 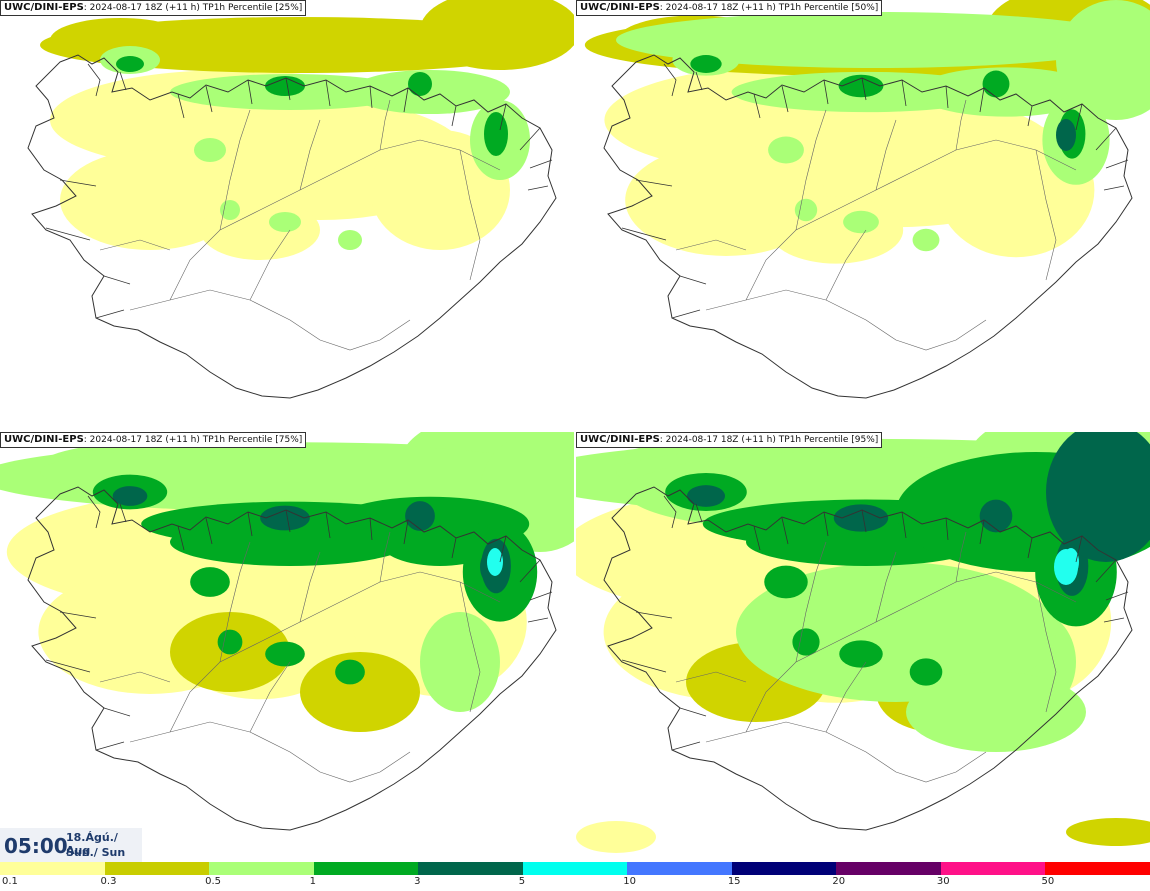 What do you see at coordinates (417, 881) in the screenshot?
I see `legend-tick-label: 3` at bounding box center [417, 881].